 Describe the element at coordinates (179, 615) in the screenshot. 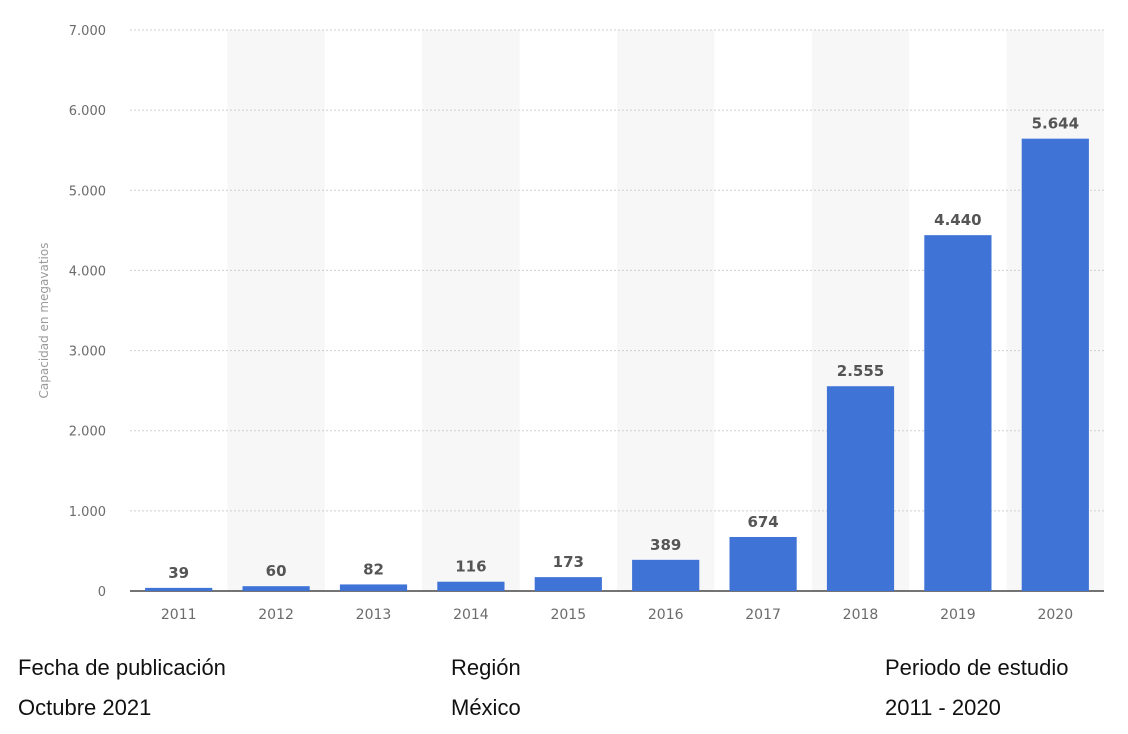

I see `x-tick-label: 2011` at that location.